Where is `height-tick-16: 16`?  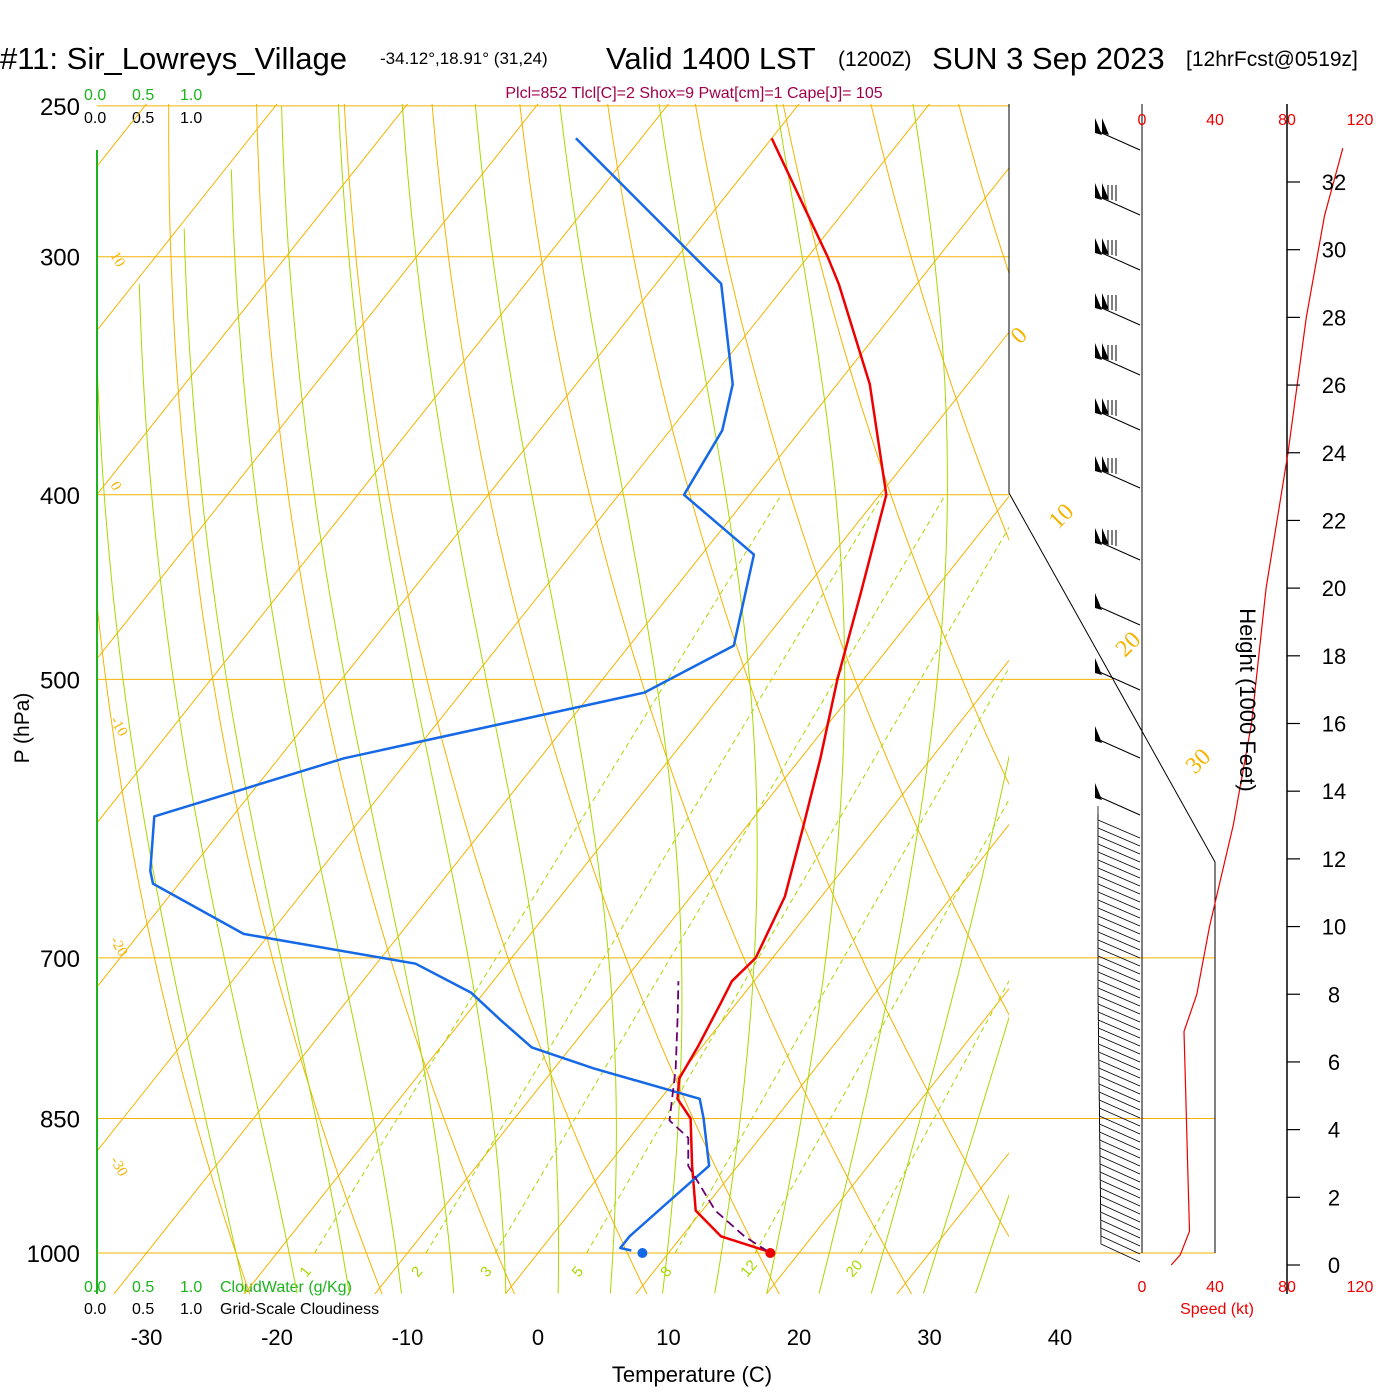 height-tick-16: 16 is located at coordinates (1334, 724).